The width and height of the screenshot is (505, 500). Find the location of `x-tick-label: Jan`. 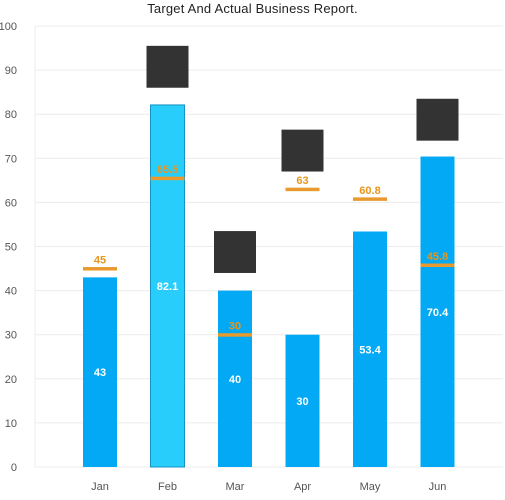

x-tick-label: Jan is located at coordinates (100, 487).